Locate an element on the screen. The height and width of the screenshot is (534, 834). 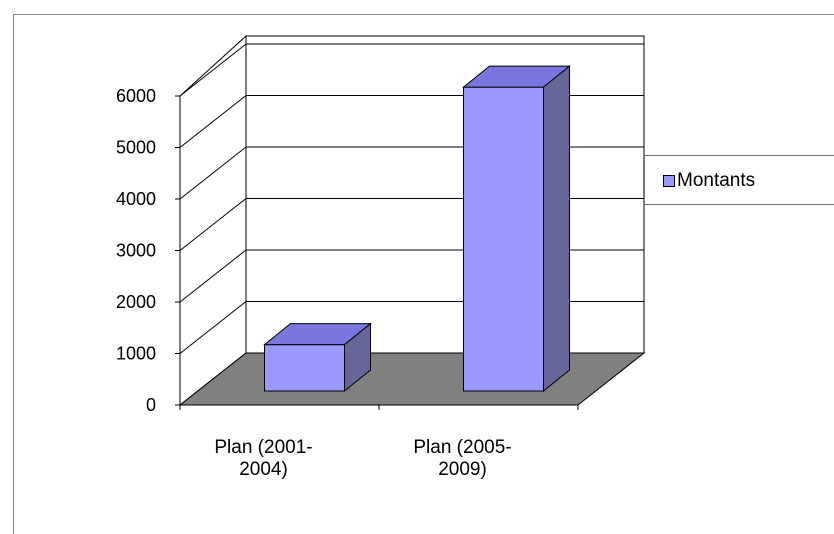
chart-floor is located at coordinates (412, 379).